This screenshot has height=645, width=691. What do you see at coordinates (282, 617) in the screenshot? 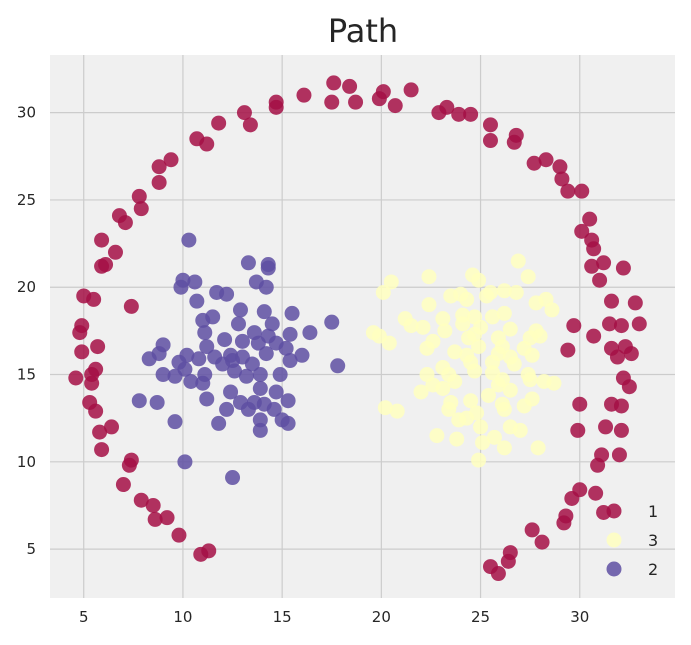
I see `x-tick-label: 15` at bounding box center [282, 617].